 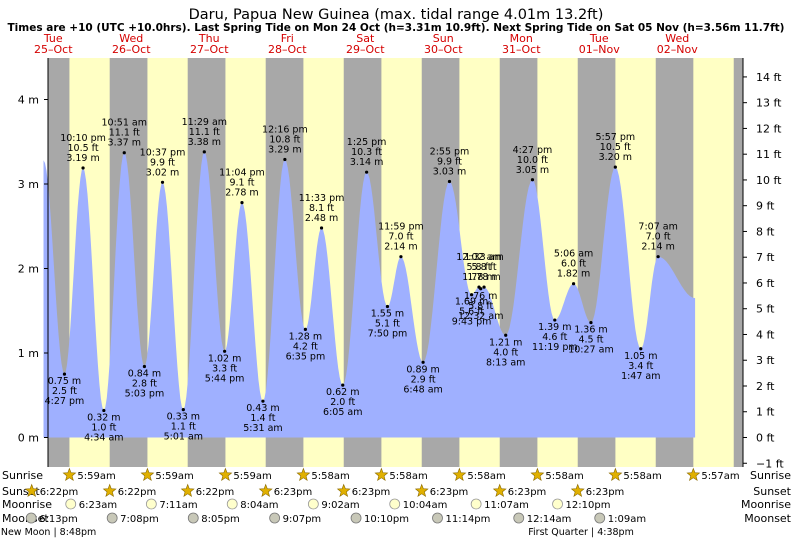 I want to click on tide-label-low: 0.32 m, so click(x=103, y=417).